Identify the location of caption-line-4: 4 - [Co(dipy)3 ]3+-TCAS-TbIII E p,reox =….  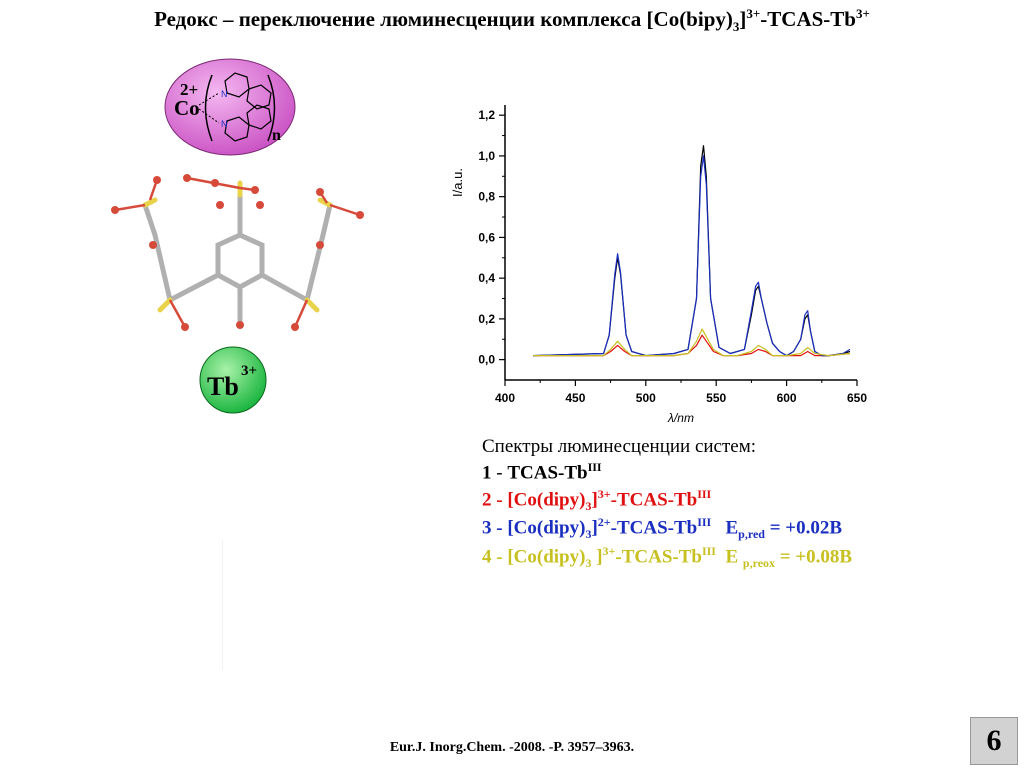
(667, 556).